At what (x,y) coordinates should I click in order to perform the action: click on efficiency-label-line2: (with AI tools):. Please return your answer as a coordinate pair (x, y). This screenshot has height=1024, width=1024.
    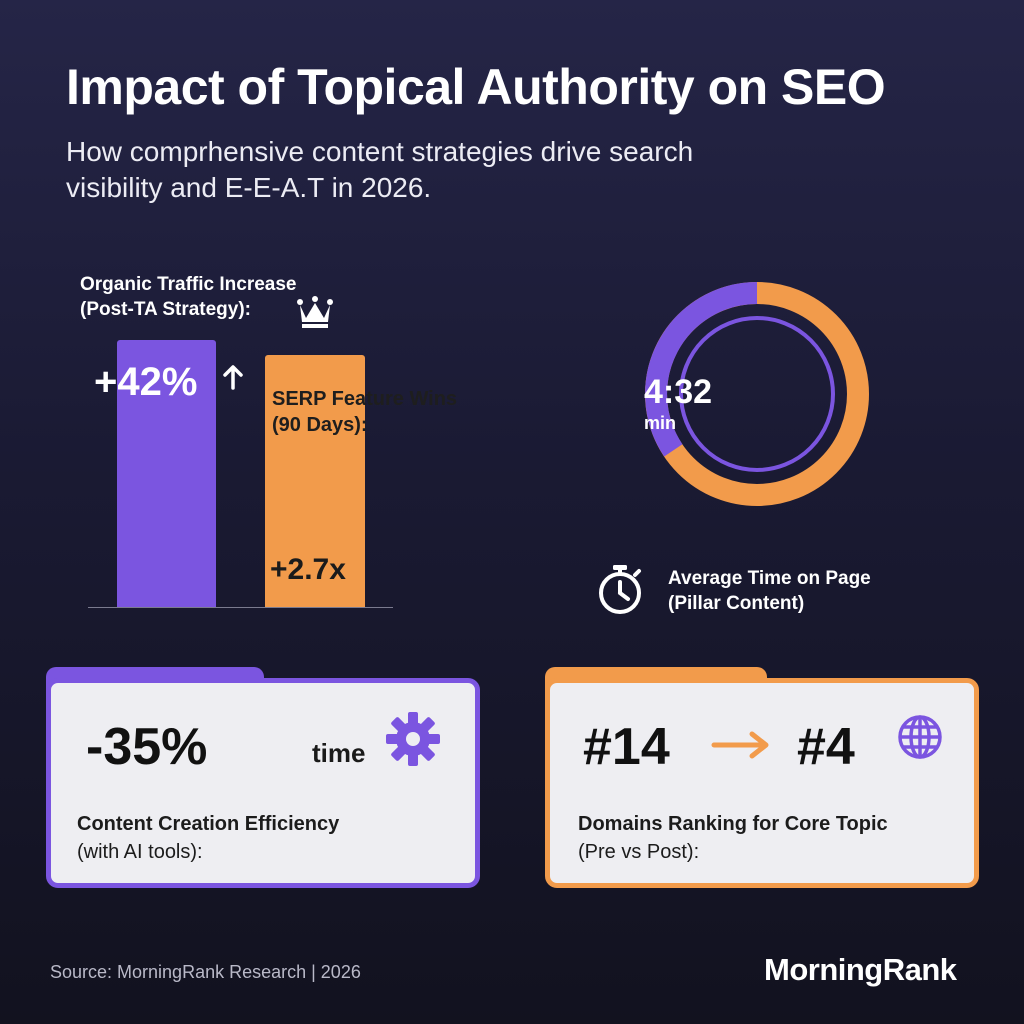
    Looking at the image, I should click on (140, 852).